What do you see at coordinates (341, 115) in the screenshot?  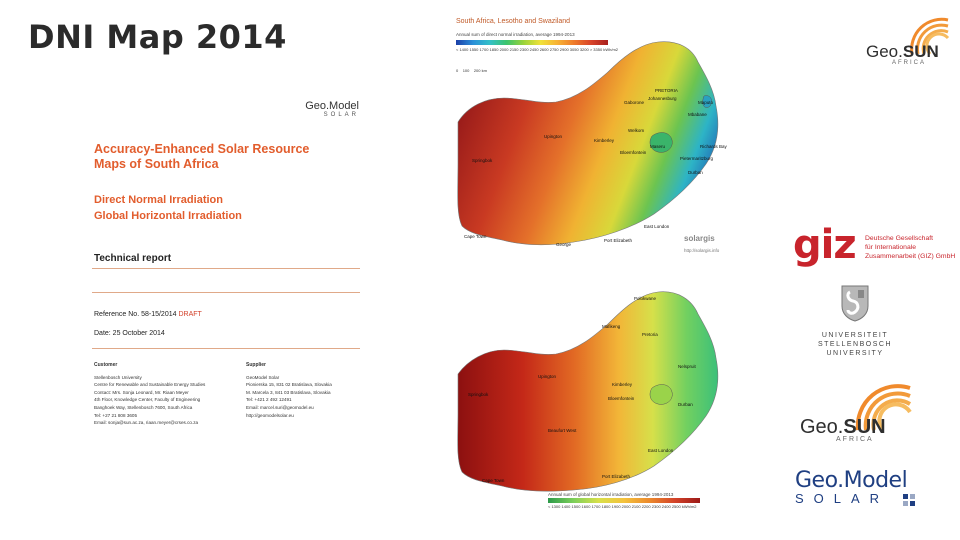 I see `report-logo-sub: SOLAR` at bounding box center [341, 115].